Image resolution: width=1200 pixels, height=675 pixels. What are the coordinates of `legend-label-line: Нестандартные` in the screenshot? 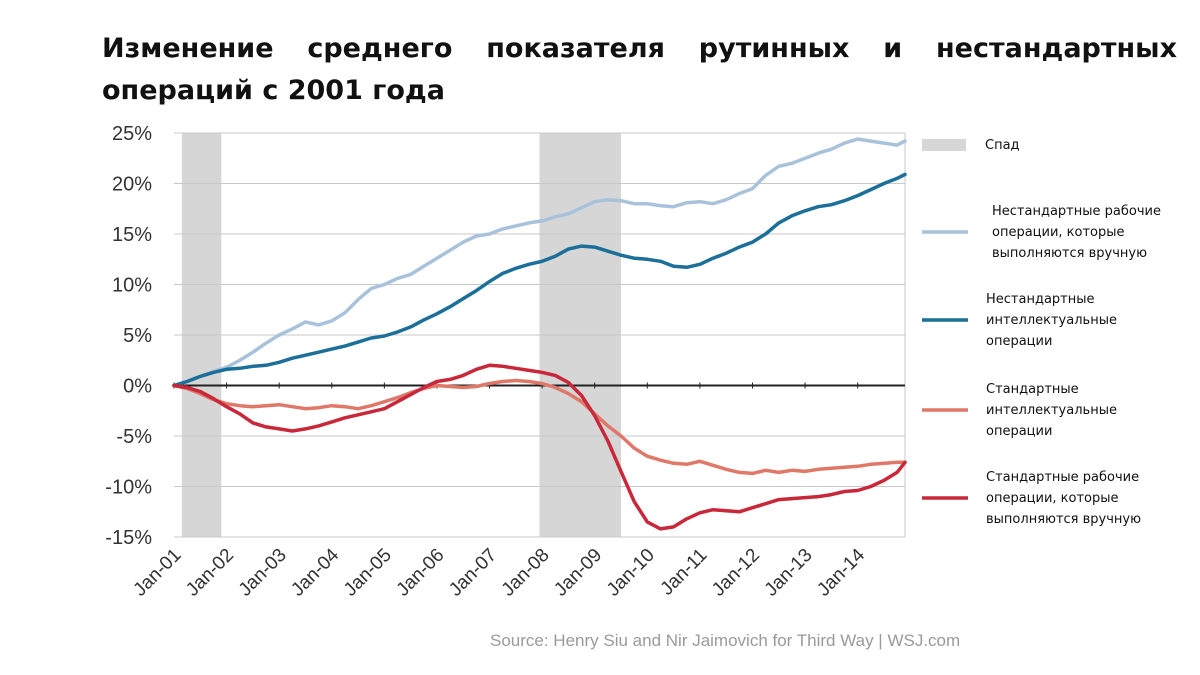 It's located at (1040, 299).